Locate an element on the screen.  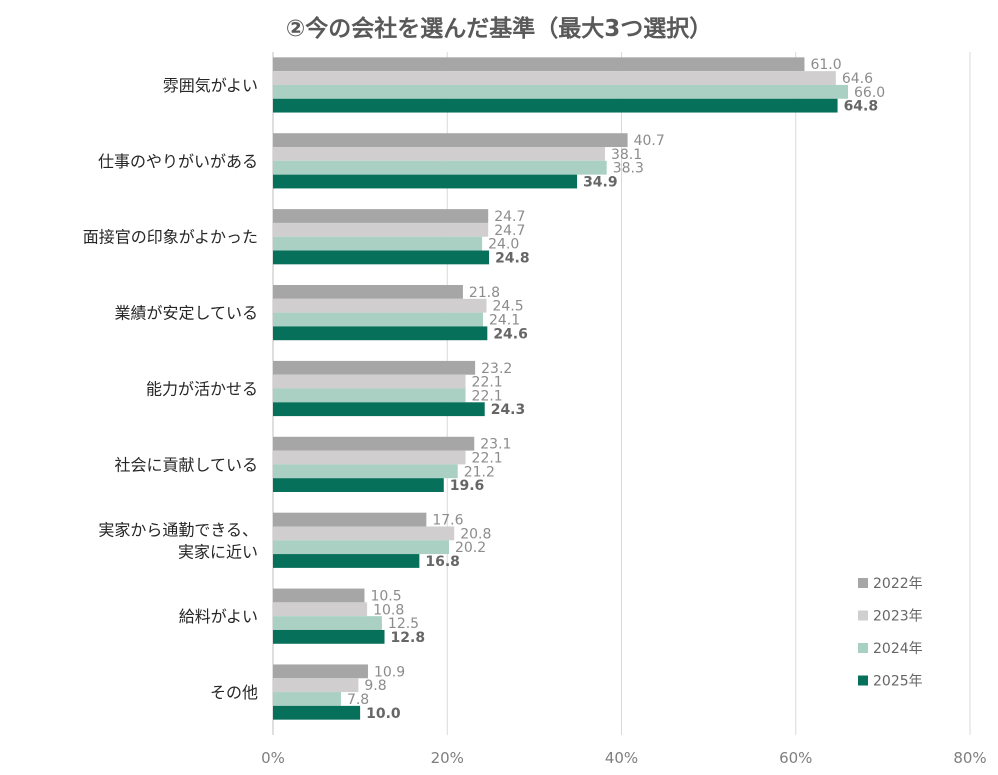
data-label: 20.2 is located at coordinates (470, 548).